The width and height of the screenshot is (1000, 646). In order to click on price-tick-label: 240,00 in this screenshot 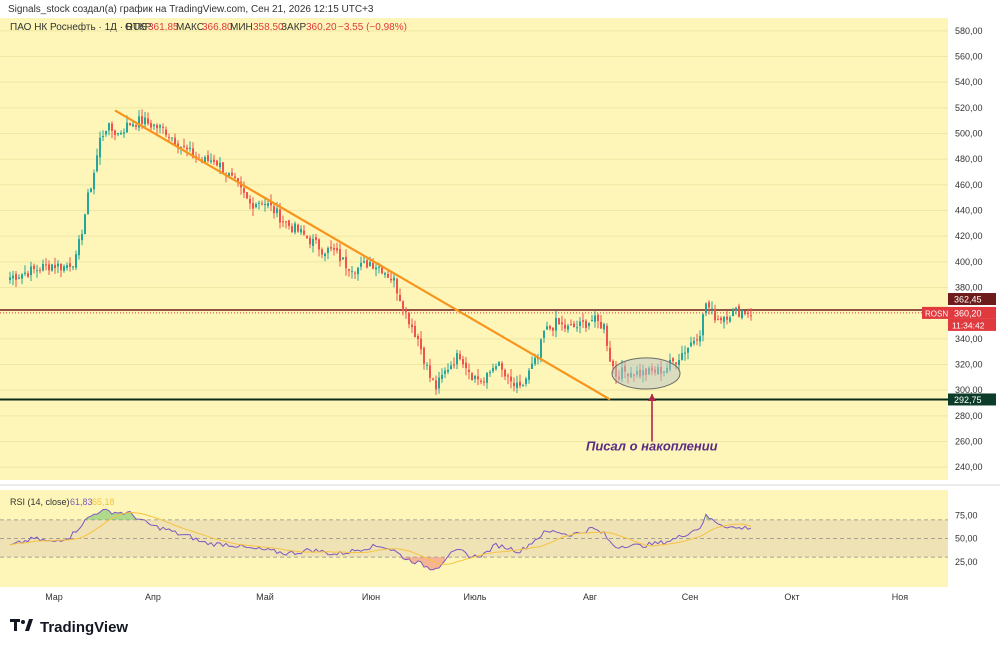, I will do `click(969, 467)`.